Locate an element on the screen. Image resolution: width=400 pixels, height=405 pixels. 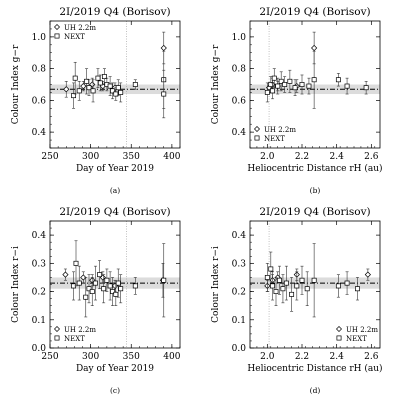
panel-letter: (a) is located at coordinates (115, 190).